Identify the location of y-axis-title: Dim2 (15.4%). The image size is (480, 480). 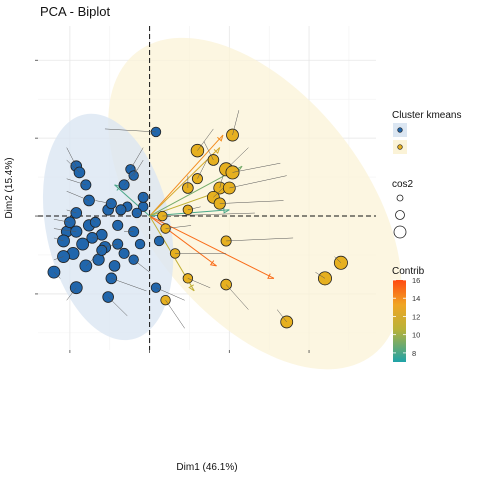
(9, 187).